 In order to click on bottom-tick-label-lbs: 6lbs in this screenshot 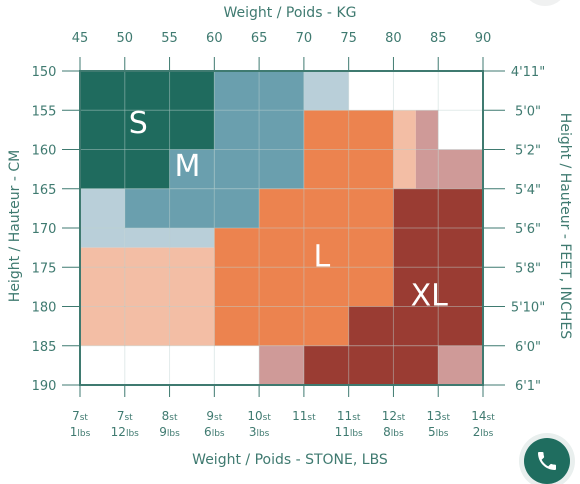, I will do `click(214, 432)`.